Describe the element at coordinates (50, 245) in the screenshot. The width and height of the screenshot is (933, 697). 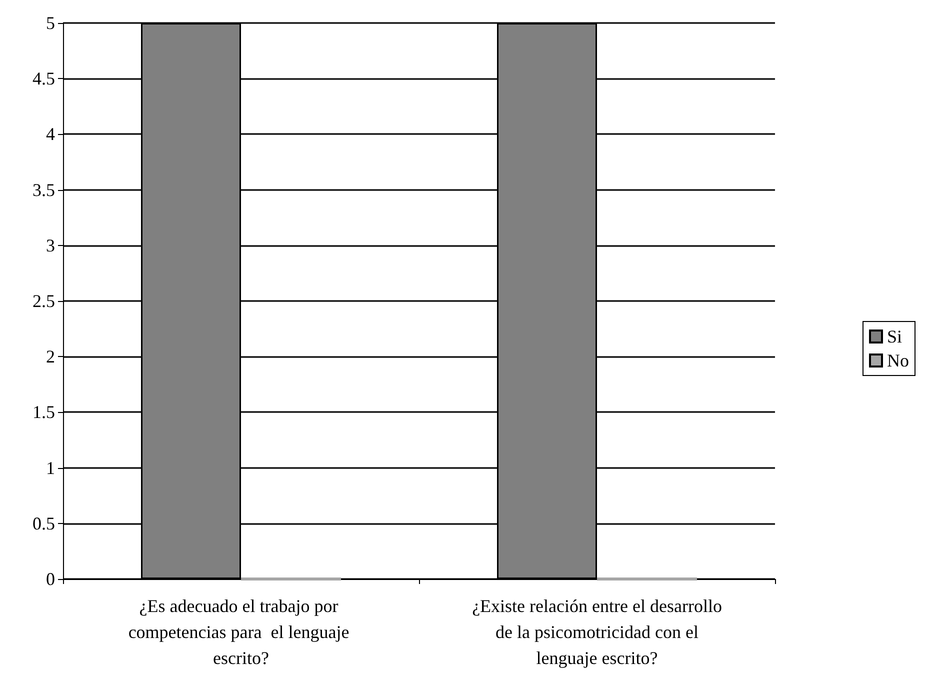
I see `y-tick-label: 3` at that location.